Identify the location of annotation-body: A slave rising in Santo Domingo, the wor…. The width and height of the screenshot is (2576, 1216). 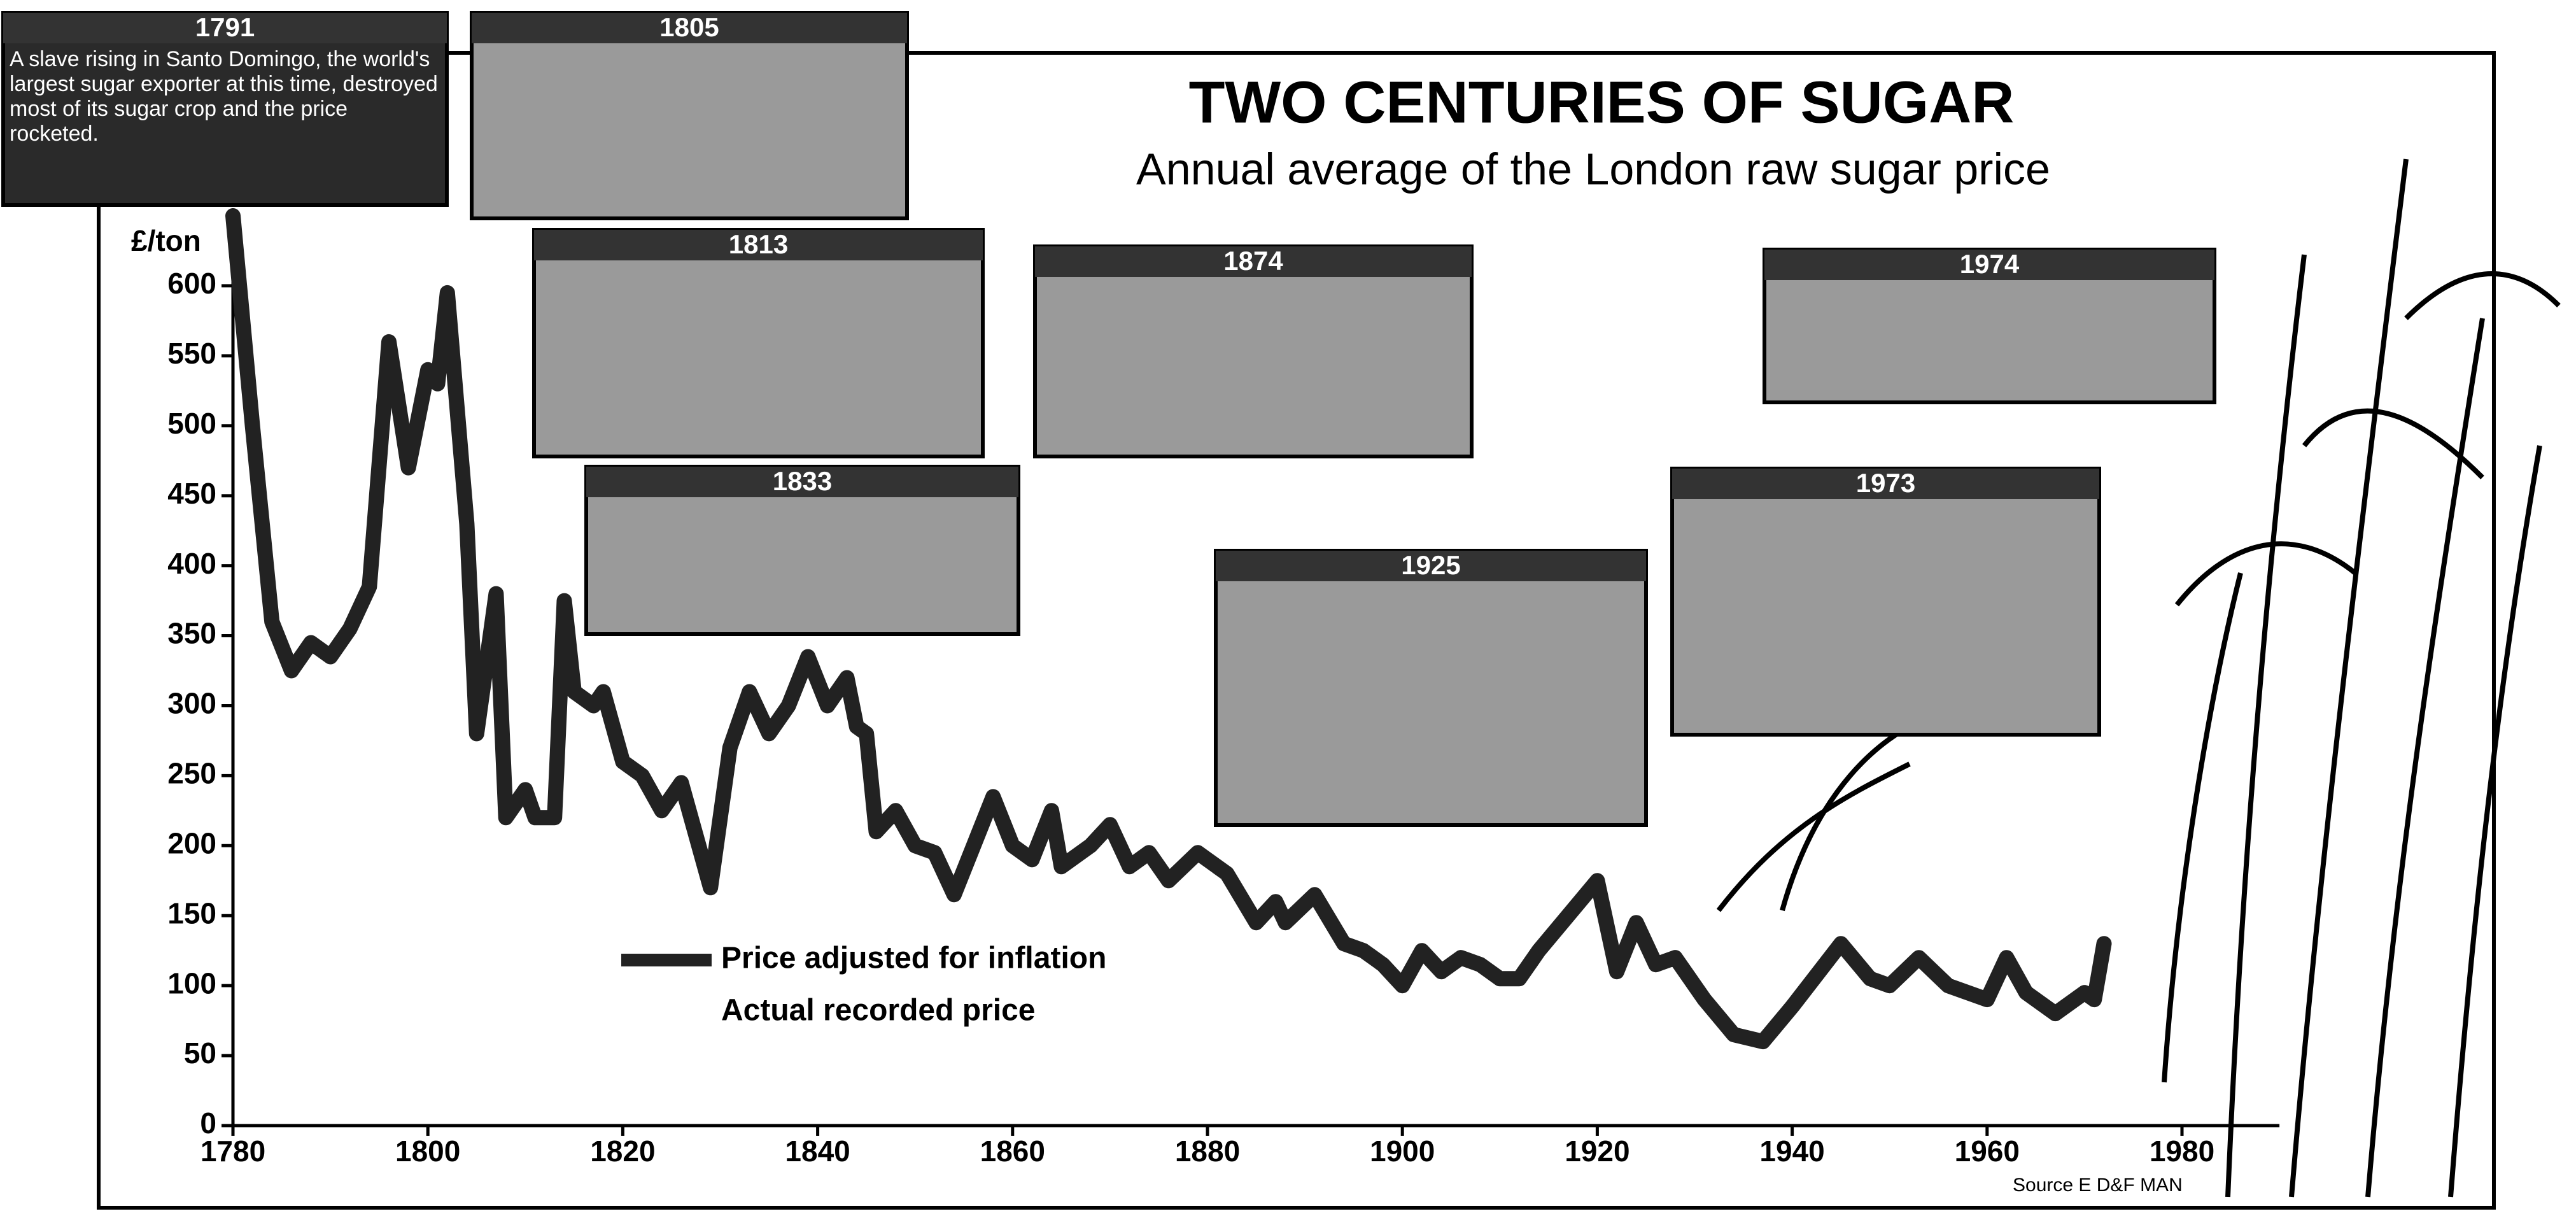
(224, 96).